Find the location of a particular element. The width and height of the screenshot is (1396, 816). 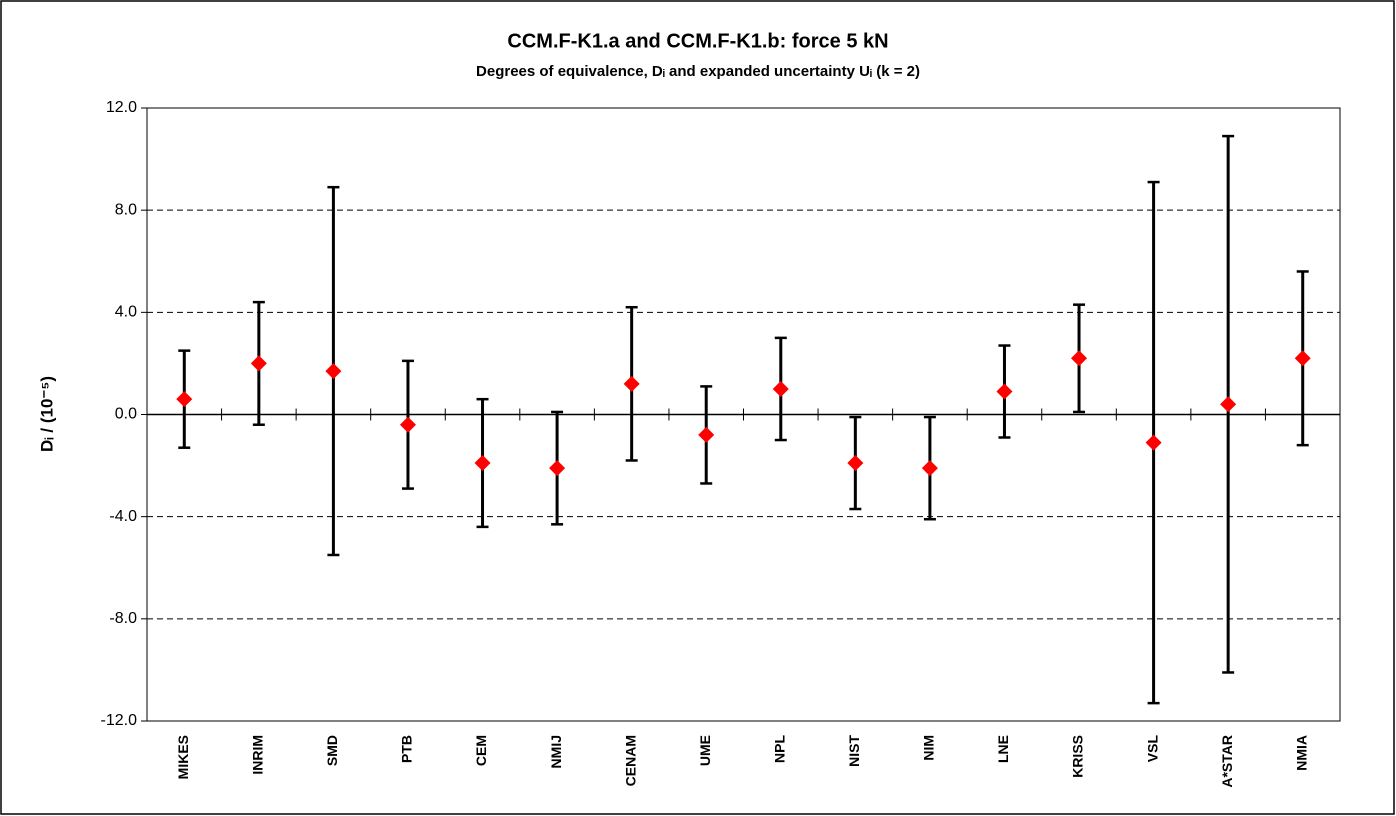

x-tick-label: SMD is located at coordinates (332, 750).